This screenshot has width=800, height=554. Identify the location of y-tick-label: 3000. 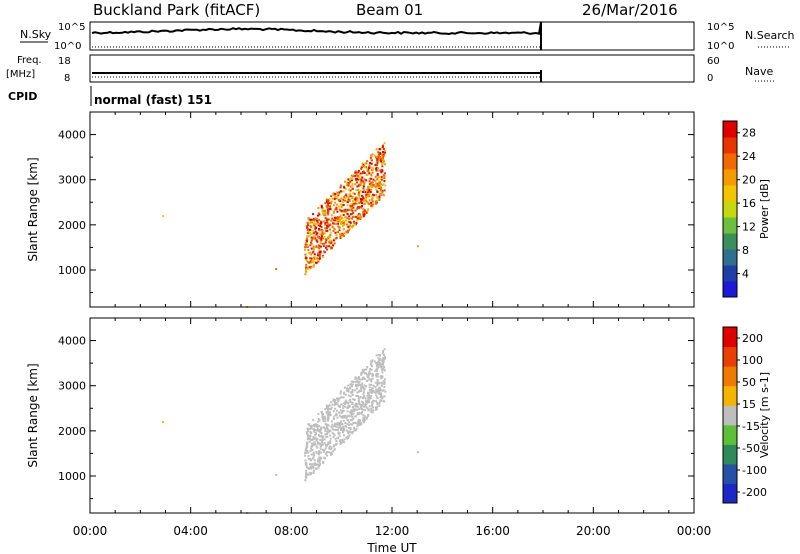
(72, 386).